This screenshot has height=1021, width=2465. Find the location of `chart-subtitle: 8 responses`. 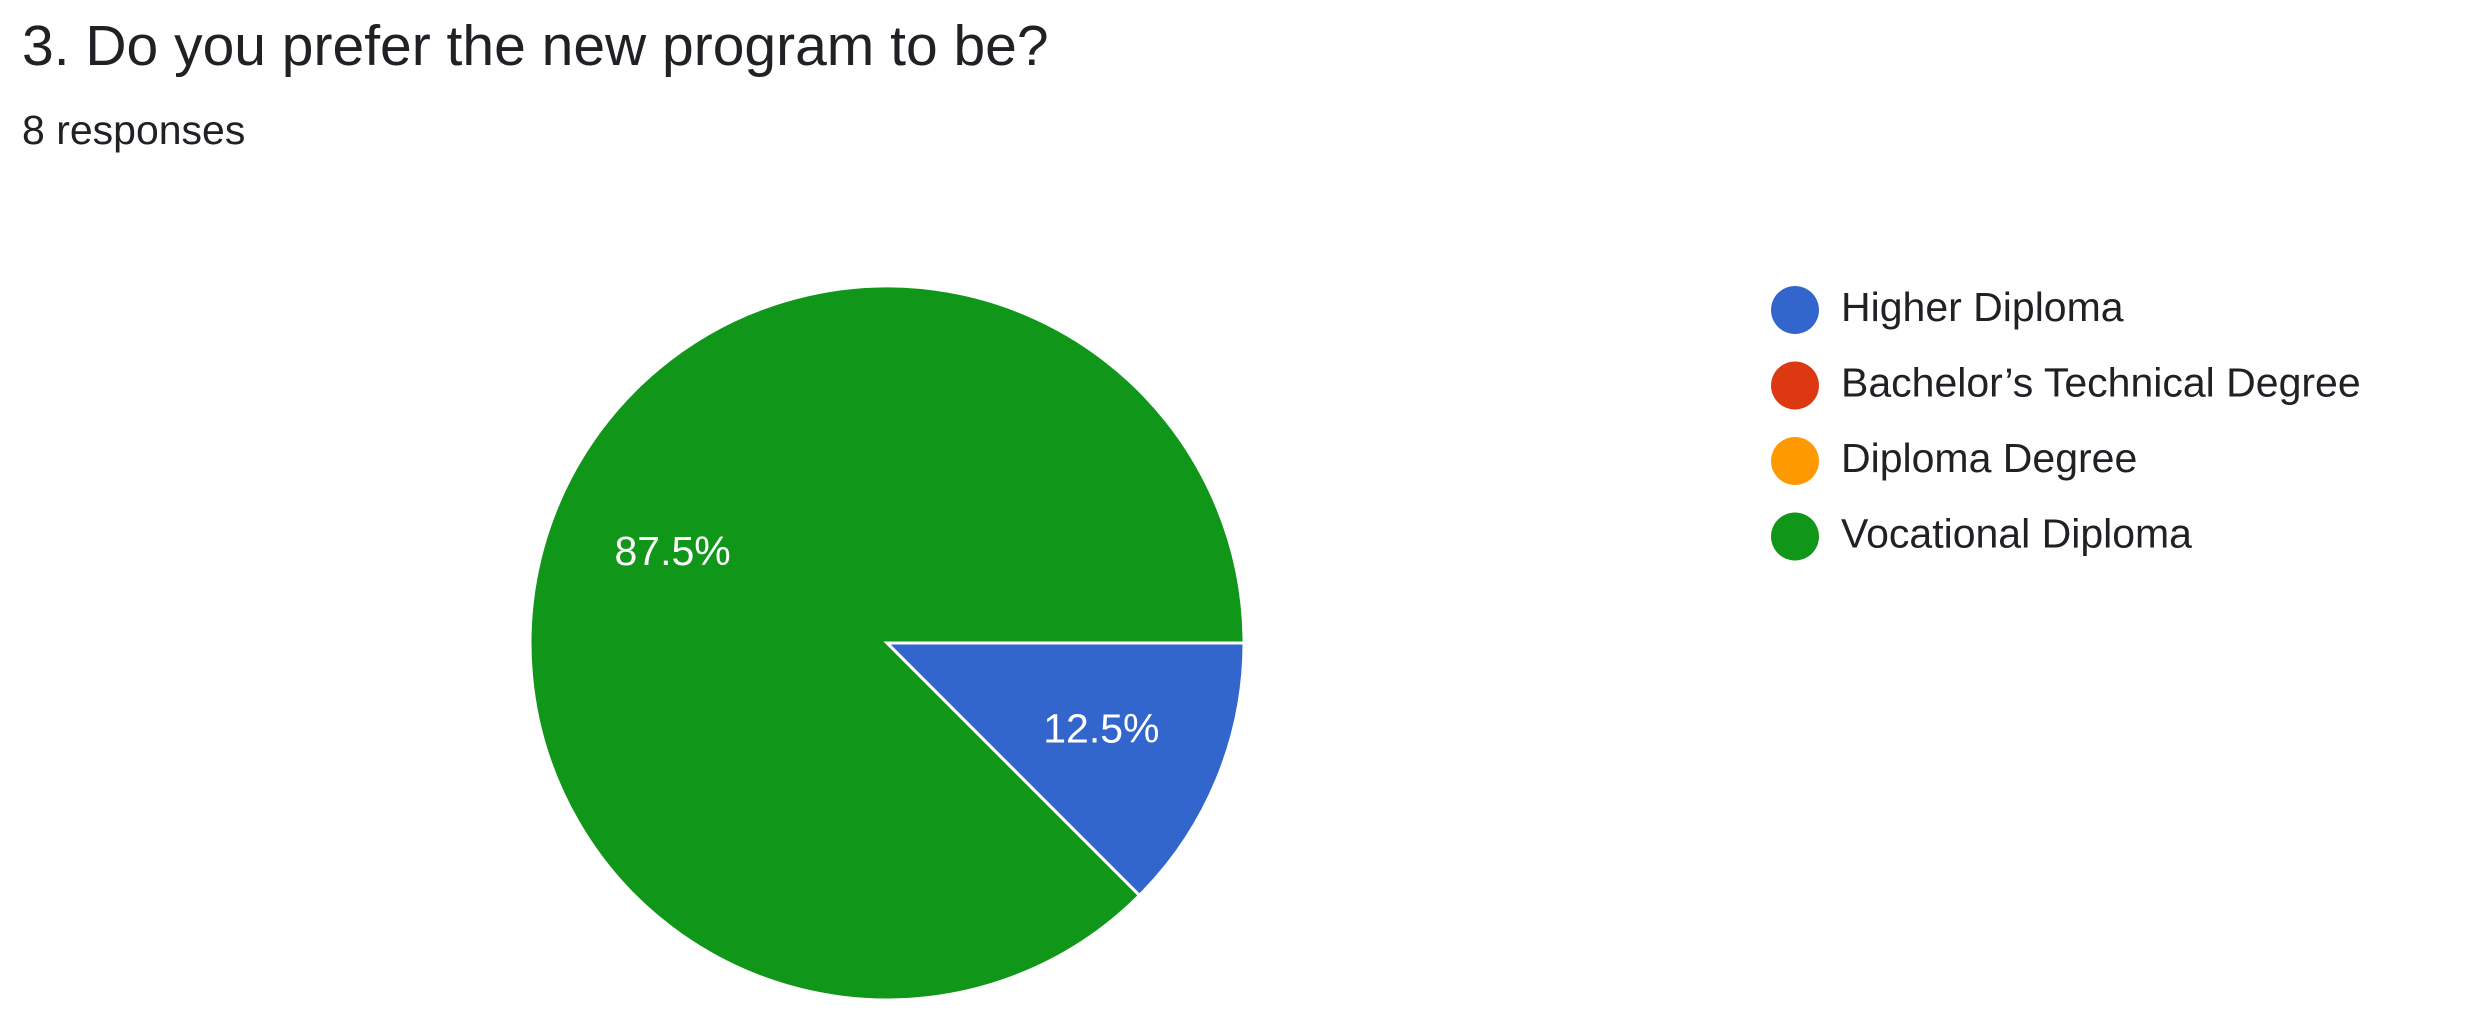

chart-subtitle: 8 responses is located at coordinates (133, 130).